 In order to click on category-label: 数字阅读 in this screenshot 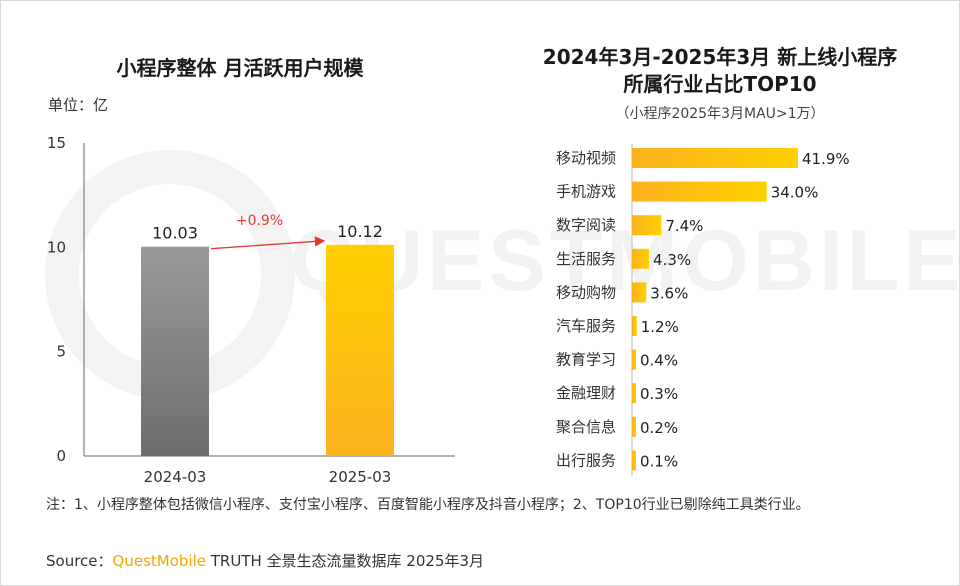, I will do `click(586, 225)`.